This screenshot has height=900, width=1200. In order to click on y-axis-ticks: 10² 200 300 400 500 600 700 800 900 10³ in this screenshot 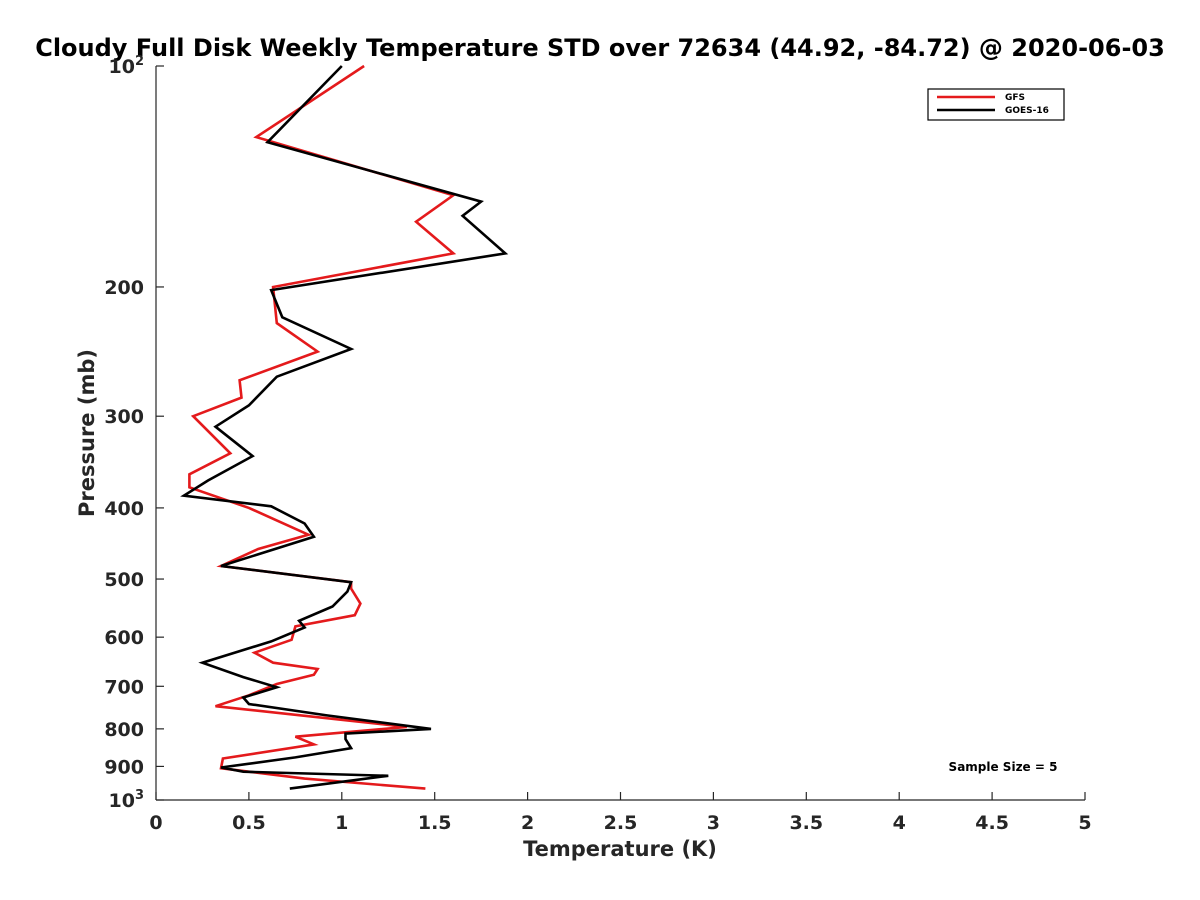, I will do `click(134, 433)`.